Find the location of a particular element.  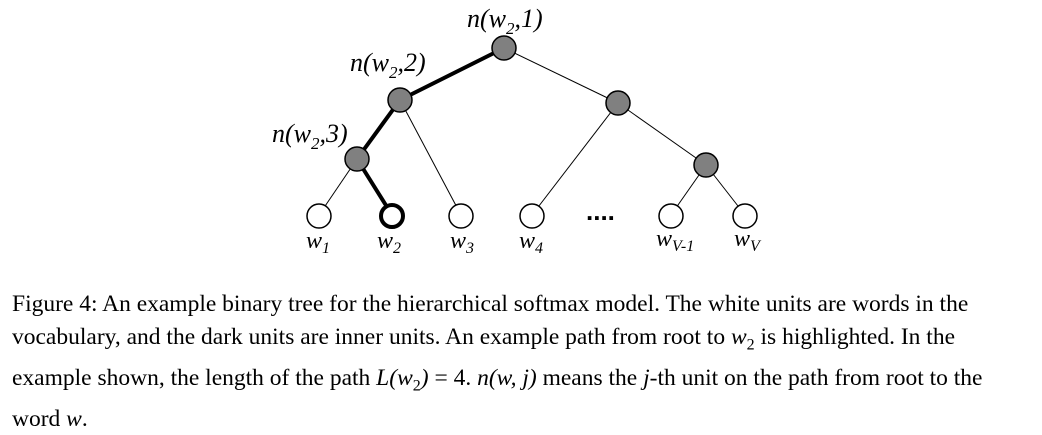

inner-node-root is located at coordinates (504, 48).